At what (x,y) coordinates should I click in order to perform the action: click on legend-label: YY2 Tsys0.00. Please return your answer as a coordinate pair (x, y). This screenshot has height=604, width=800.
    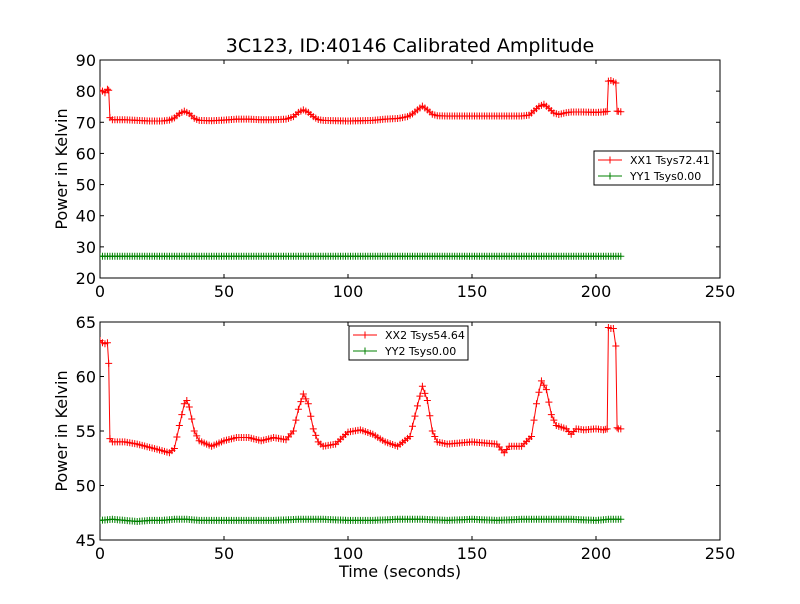
    Looking at the image, I should click on (420, 351).